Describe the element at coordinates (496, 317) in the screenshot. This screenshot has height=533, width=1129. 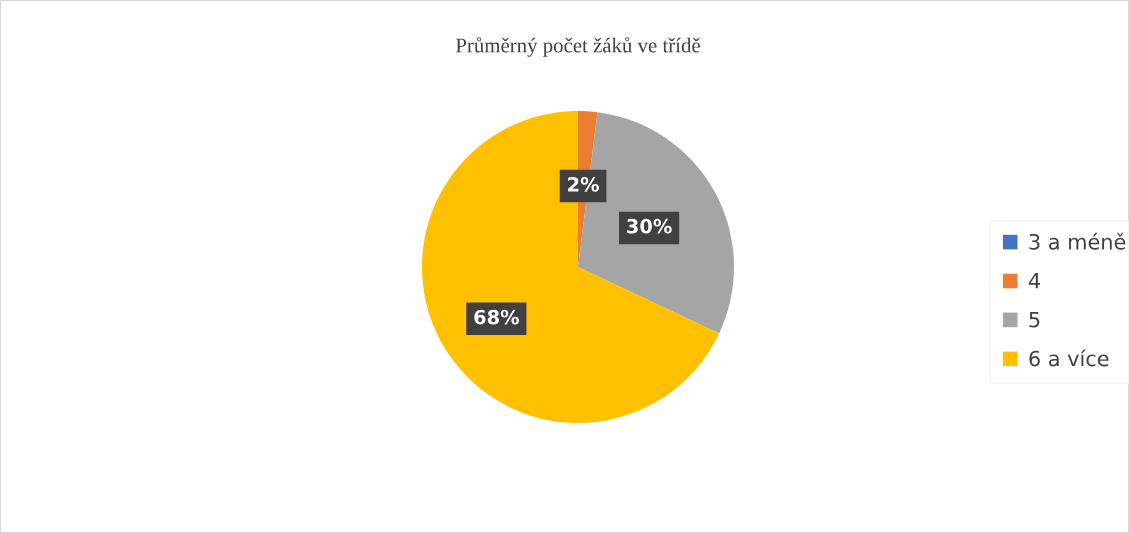
I see `data-label: 68%` at that location.